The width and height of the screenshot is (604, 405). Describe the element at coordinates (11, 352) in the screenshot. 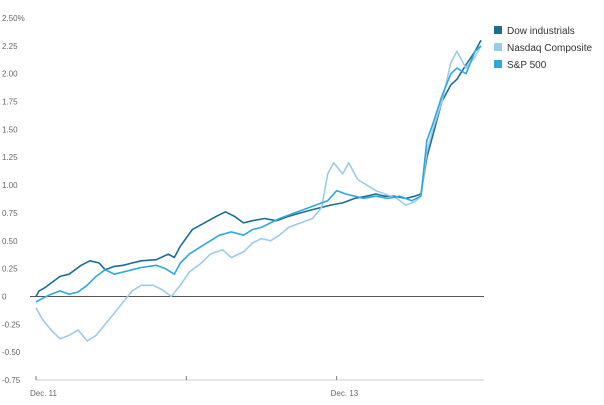

I see `y-tick-label: -0.50` at that location.